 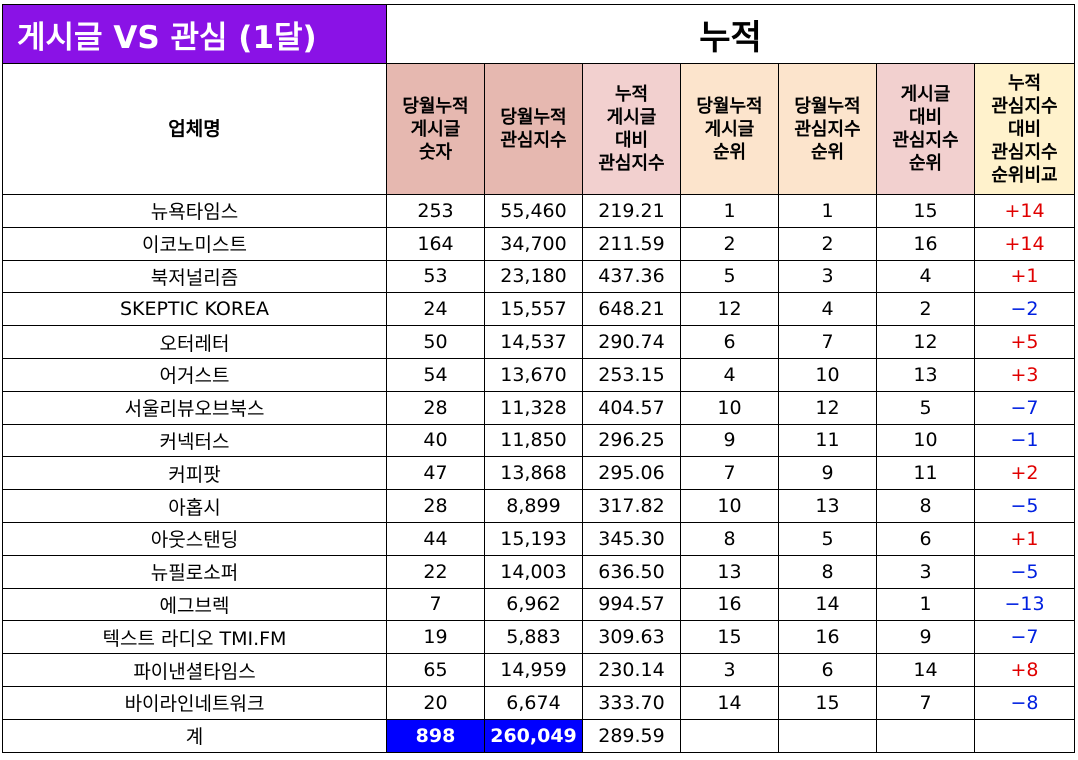 What do you see at coordinates (194, 407) in the screenshot?
I see `cell-company-name: 서울리뷰오브북스` at bounding box center [194, 407].